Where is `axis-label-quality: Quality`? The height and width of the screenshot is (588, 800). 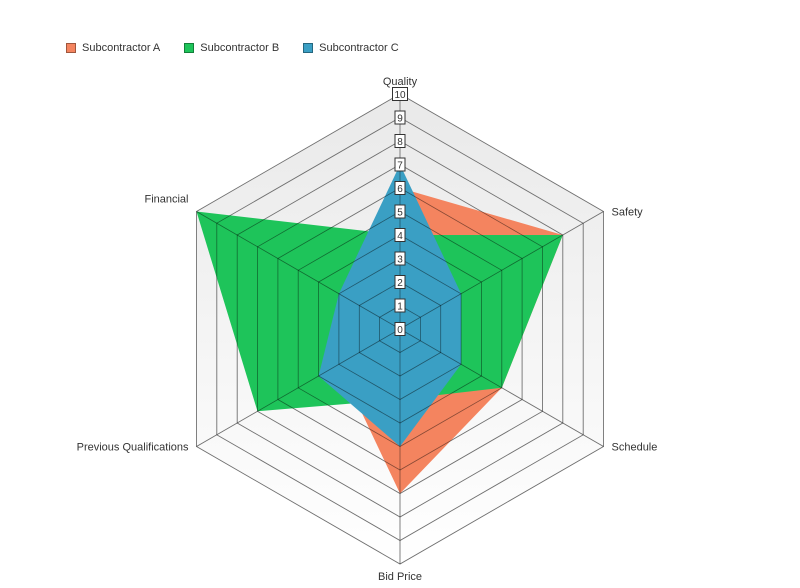 axis-label-quality: Quality is located at coordinates (400, 82).